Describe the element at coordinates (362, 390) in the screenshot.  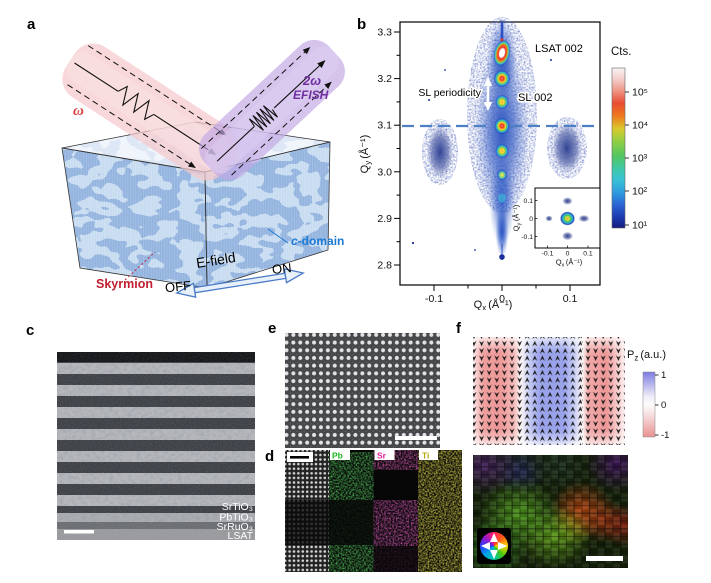
I see `atomic-stem-image` at that location.